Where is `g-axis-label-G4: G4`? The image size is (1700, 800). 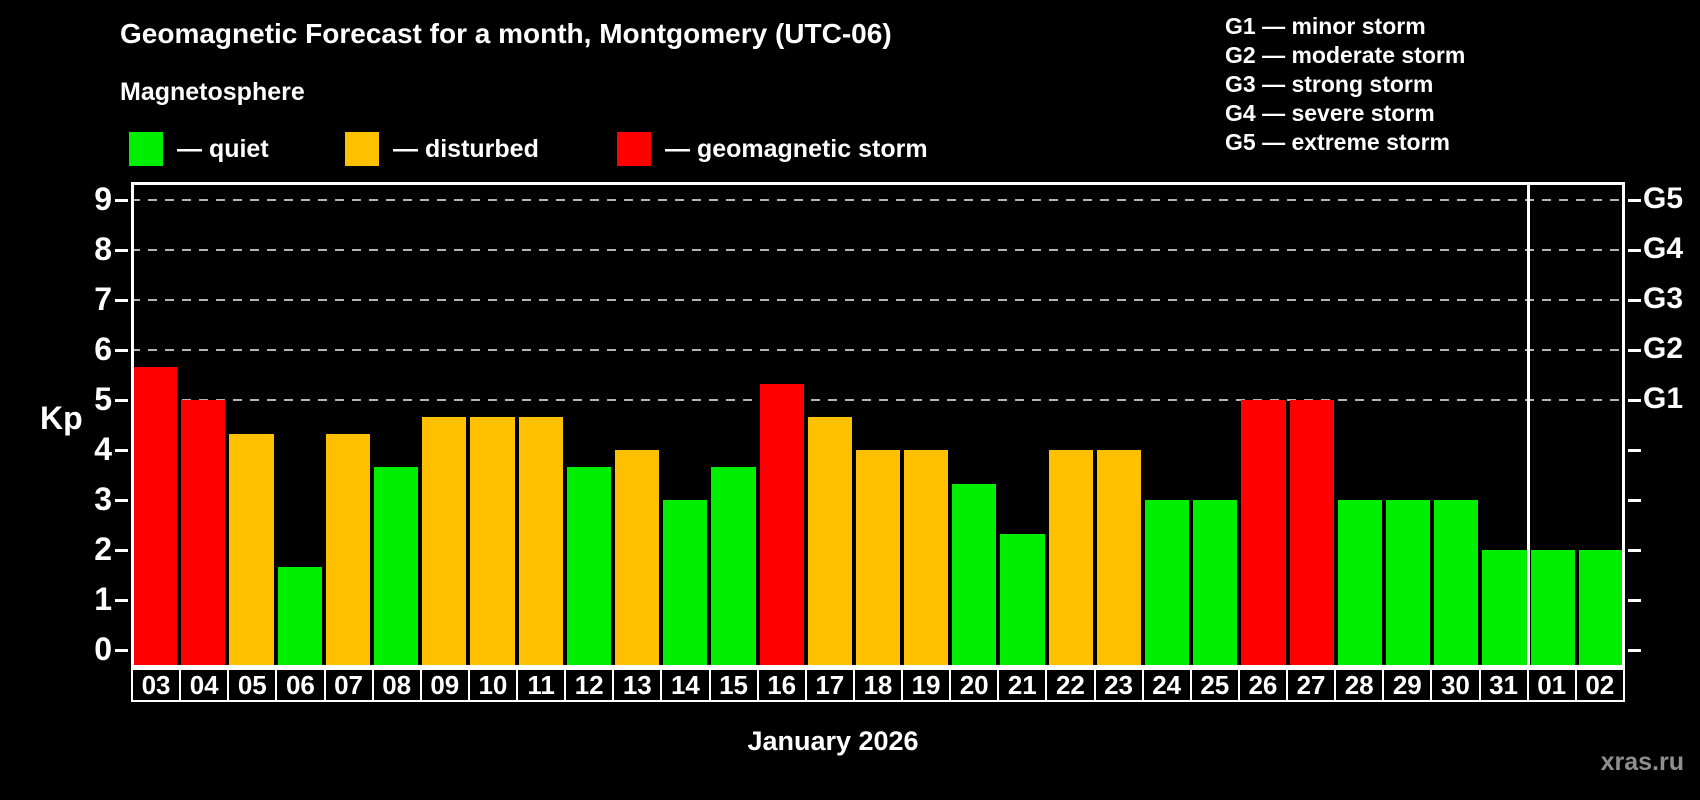 g-axis-label-G4: G4 is located at coordinates (1663, 248).